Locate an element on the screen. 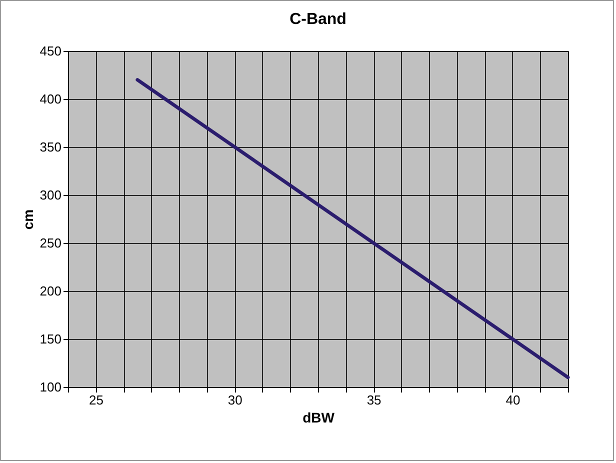  chart-title: C-Band is located at coordinates (318, 19).